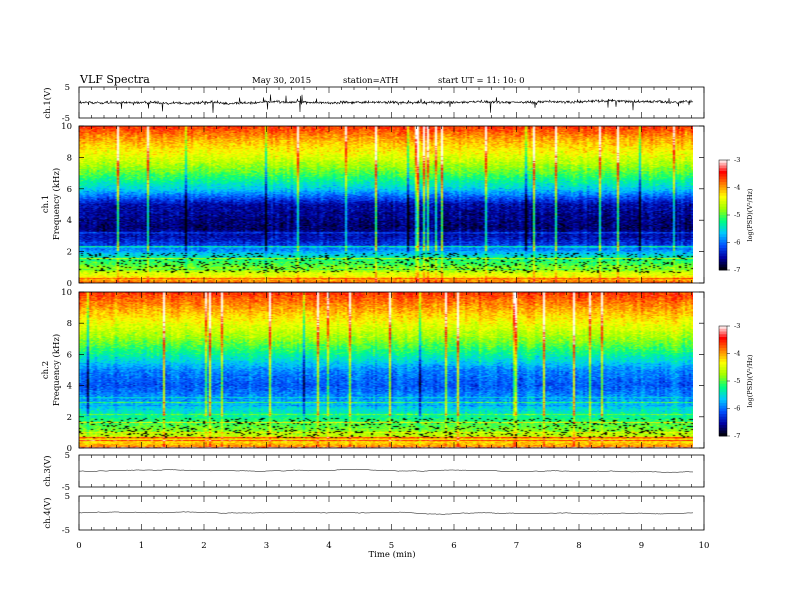 The image size is (792, 612). Describe the element at coordinates (66, 488) in the screenshot. I see `ch3-ytick-bottom: -5` at that location.